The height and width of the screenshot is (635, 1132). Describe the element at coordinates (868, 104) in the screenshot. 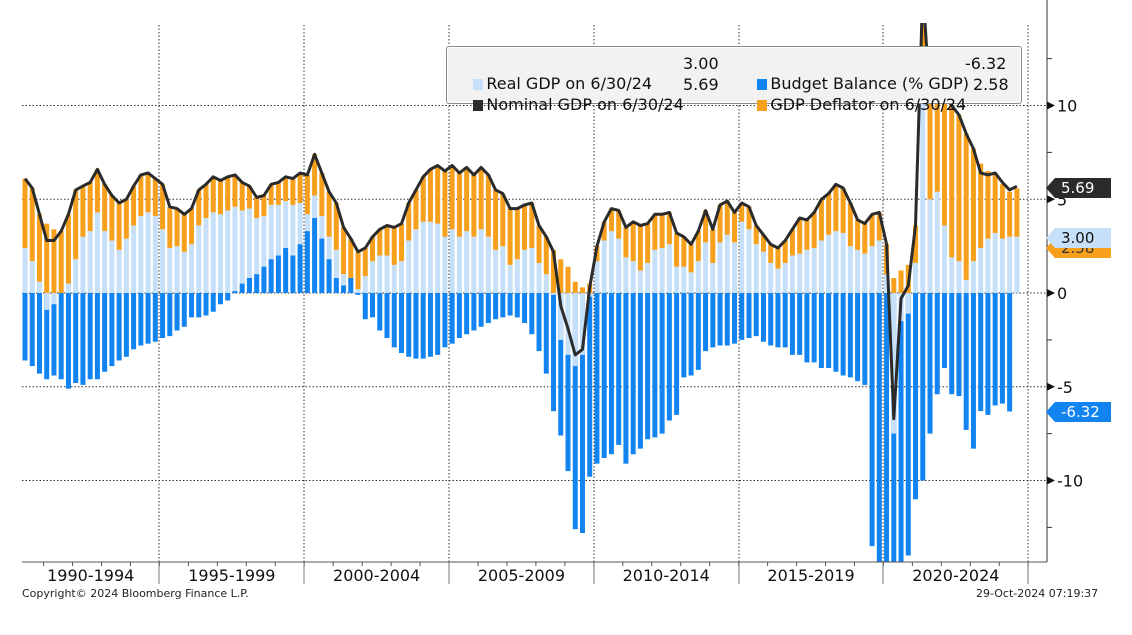

I see `legend-label: GDP Deflator on 6/30/24` at that location.